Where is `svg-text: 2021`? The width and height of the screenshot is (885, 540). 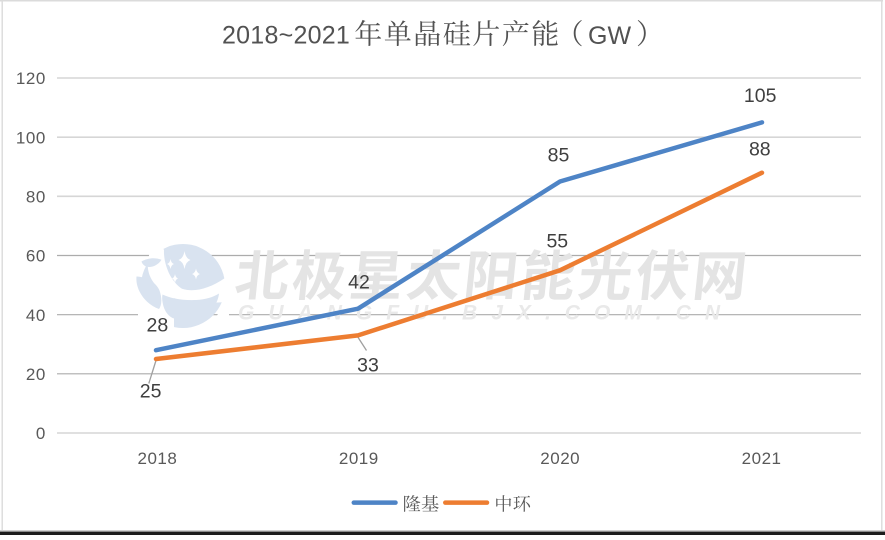
svg-text: 2021 is located at coordinates (762, 458).